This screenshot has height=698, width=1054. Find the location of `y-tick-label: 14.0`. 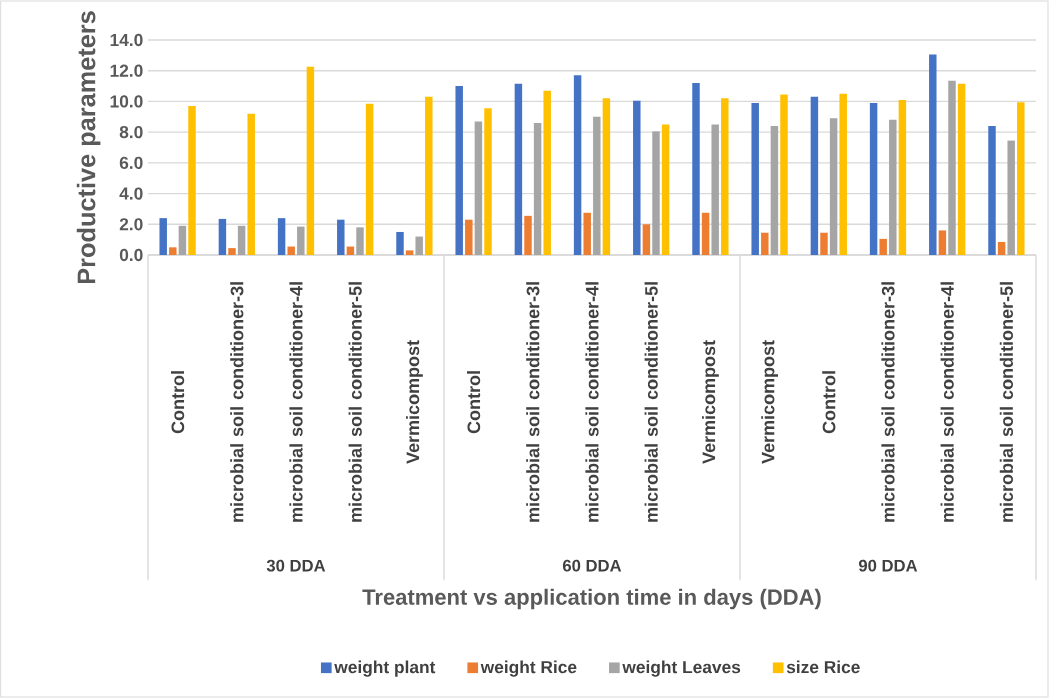

y-tick-label: 14.0 is located at coordinates (126, 40).